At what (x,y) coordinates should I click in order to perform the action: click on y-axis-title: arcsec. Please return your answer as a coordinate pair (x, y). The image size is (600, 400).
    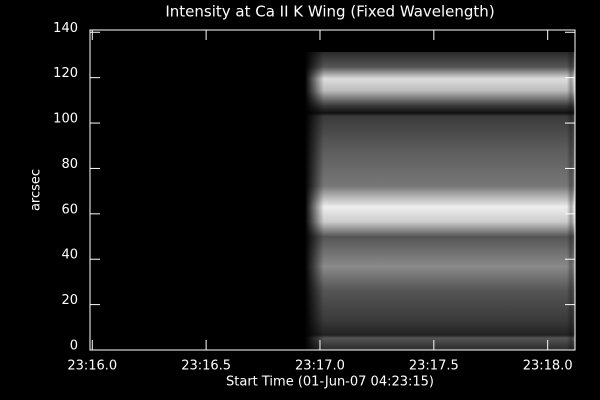
    Looking at the image, I should click on (36, 190).